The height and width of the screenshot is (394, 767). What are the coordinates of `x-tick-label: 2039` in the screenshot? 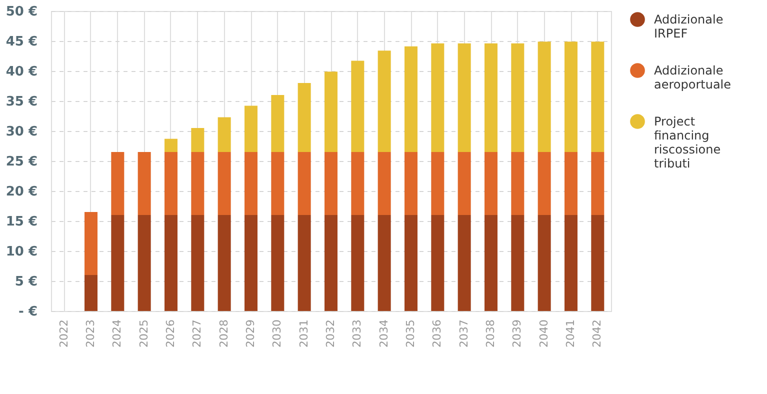 It's located at (517, 334).